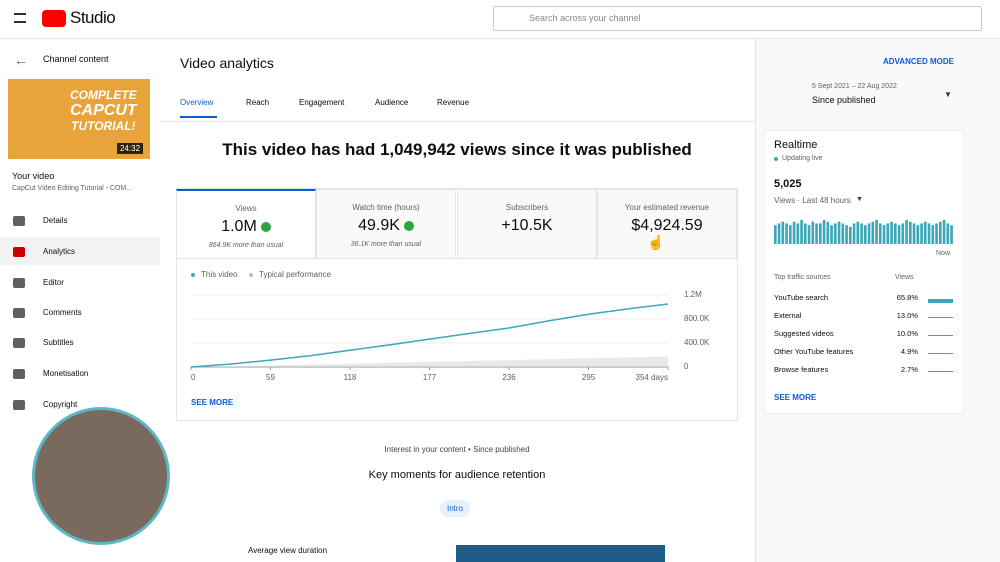  What do you see at coordinates (667, 207) in the screenshot?
I see `metric-label: Your estimated revenue` at bounding box center [667, 207].